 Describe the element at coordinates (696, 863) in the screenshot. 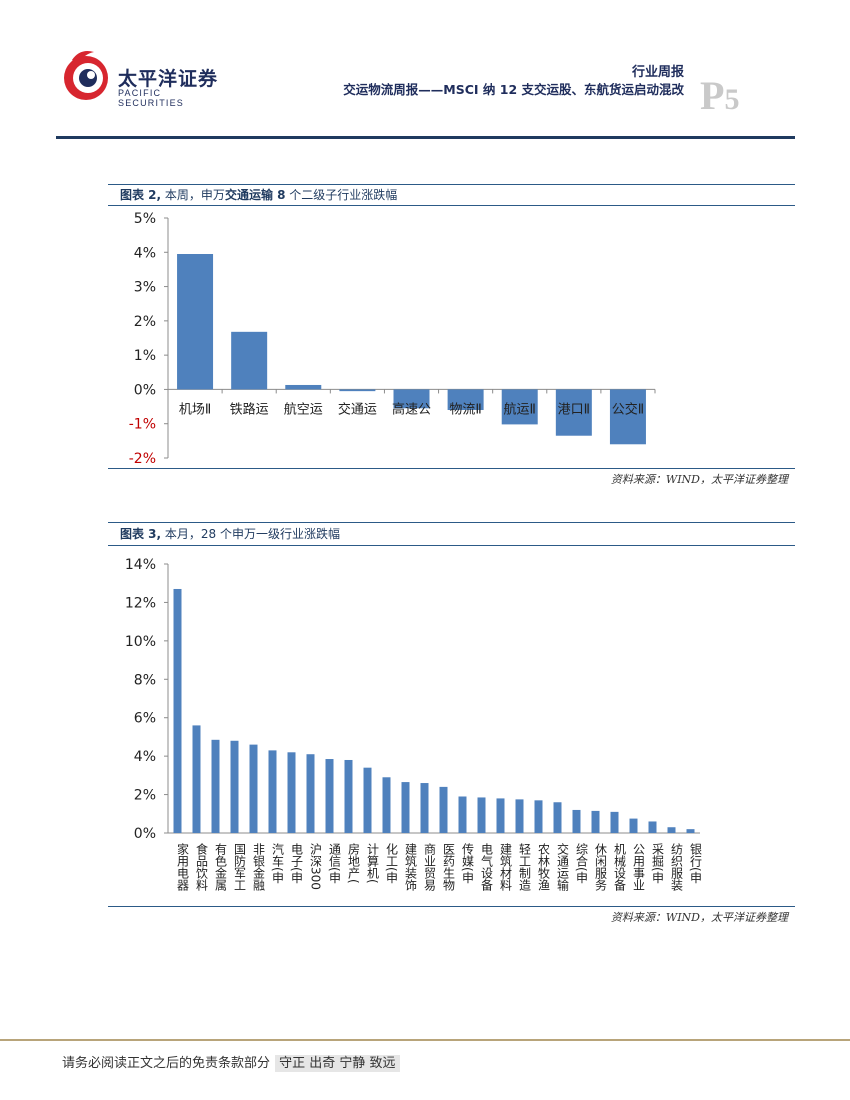

I see `x-tick-label: 银行(申` at that location.